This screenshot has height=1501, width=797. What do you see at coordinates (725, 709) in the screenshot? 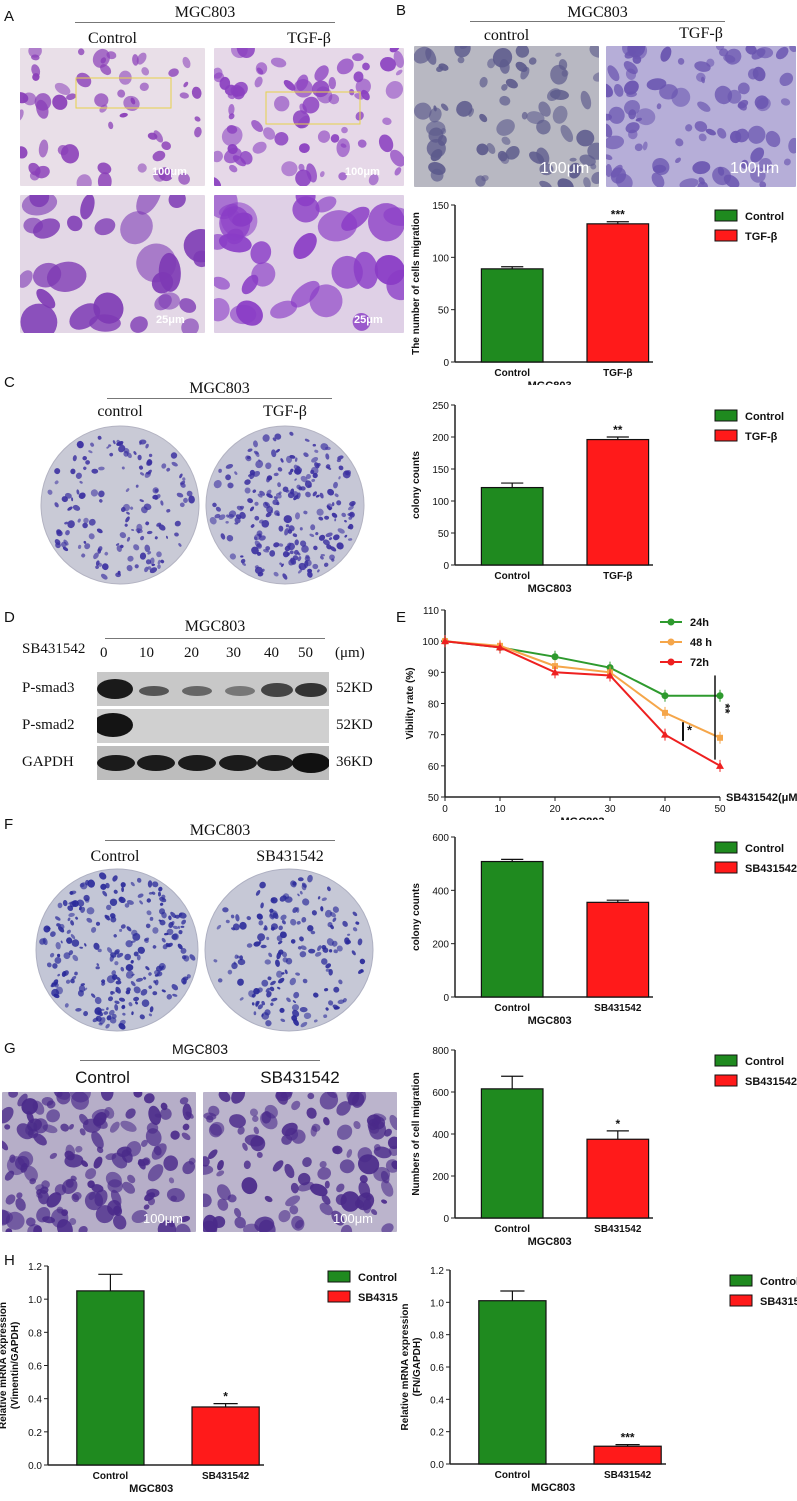
I see `significance-label-2: **` at bounding box center [725, 709].